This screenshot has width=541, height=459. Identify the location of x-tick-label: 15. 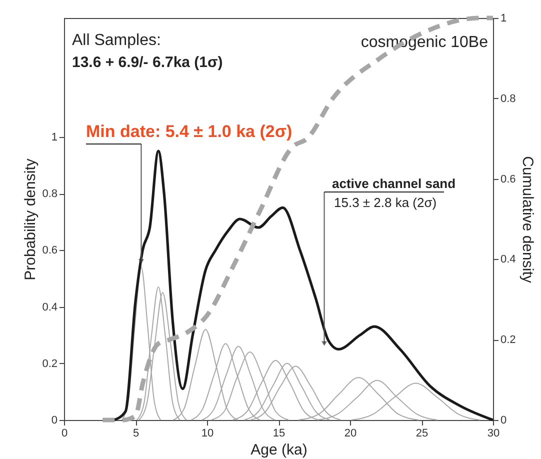
(279, 434).